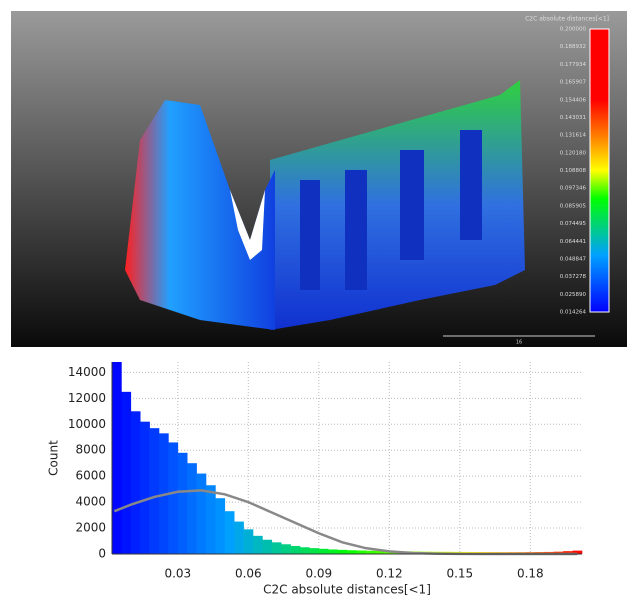 The height and width of the screenshot is (601, 629). What do you see at coordinates (200, 215) in the screenshot?
I see `point-cloud-end` at bounding box center [200, 215].